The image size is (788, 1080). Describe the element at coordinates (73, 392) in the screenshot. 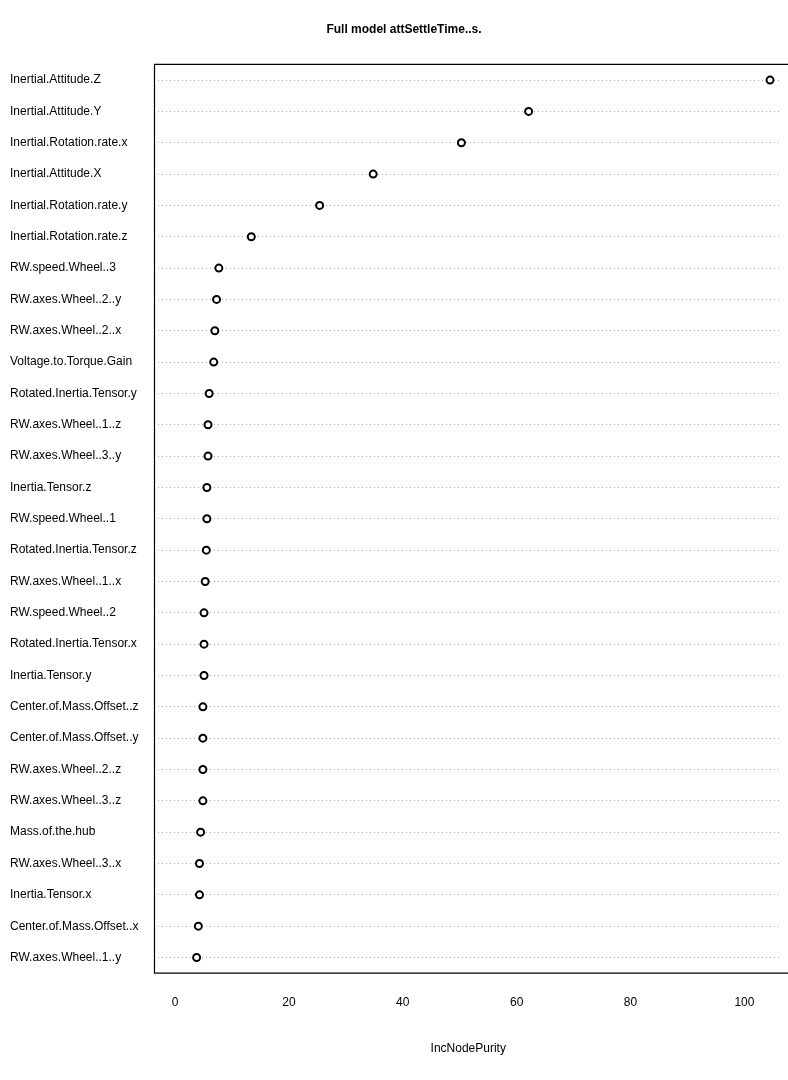

I see `y-tick-label: Rotated.Inertia.Tensor.y` at that location.